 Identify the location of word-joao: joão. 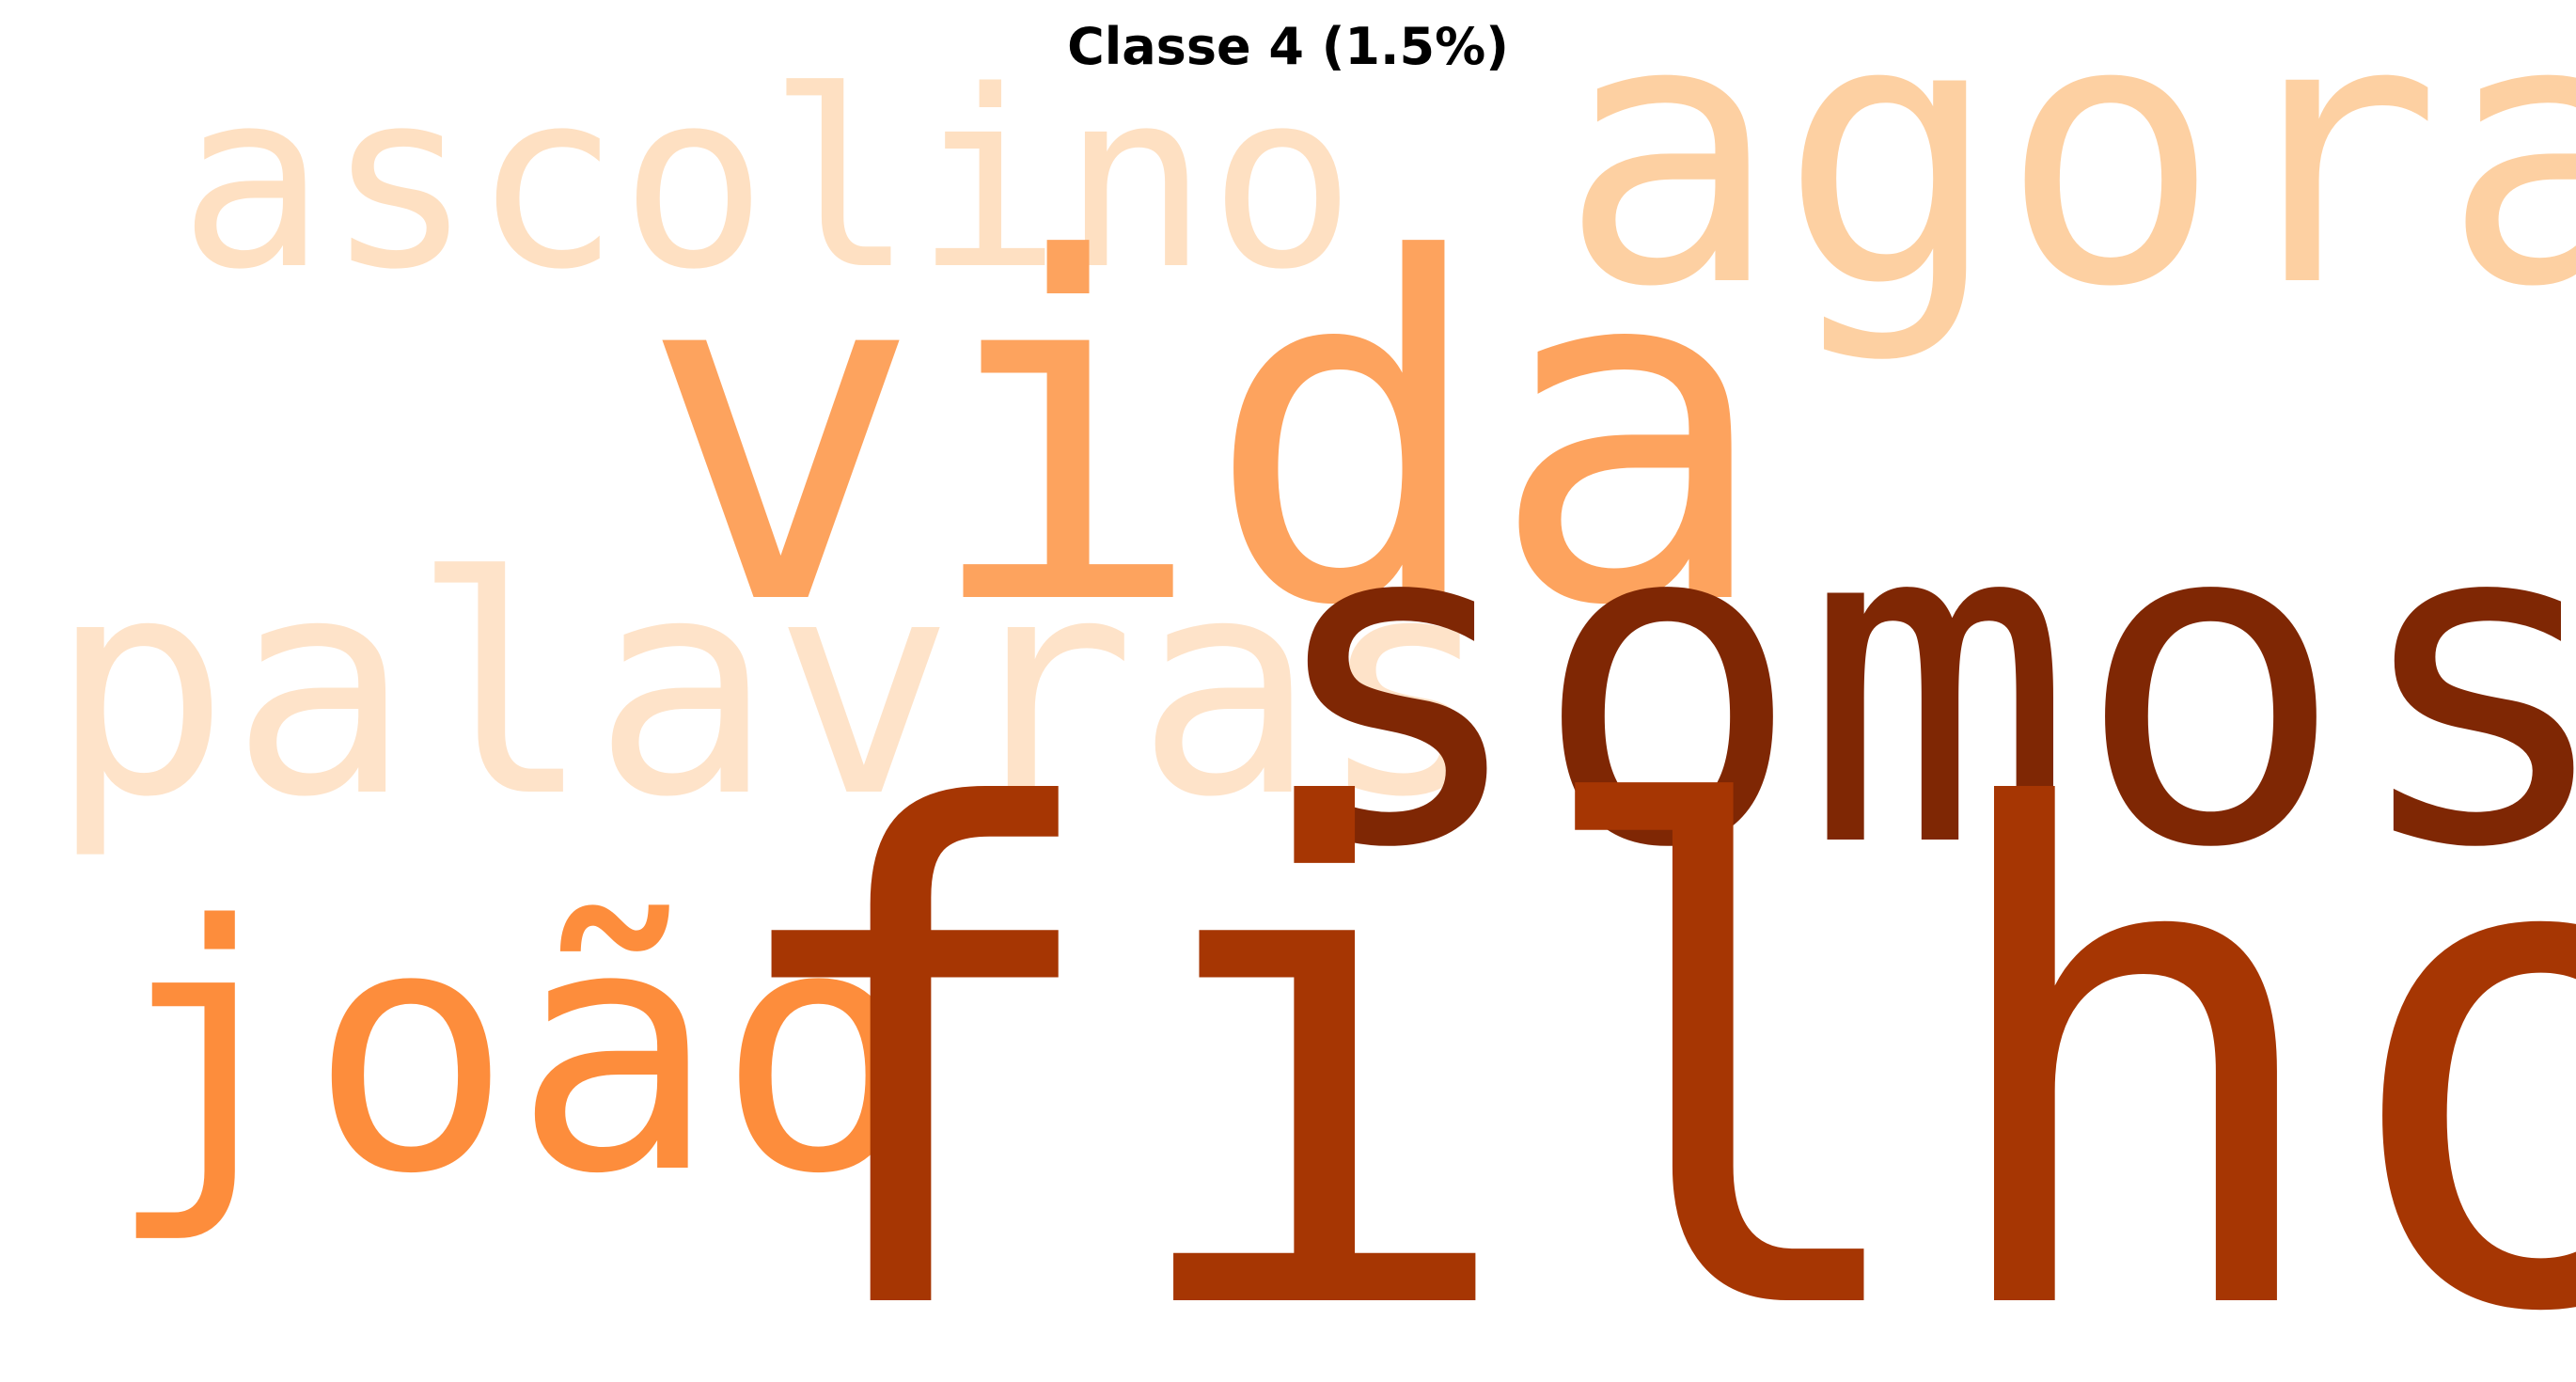
(513, 1051).